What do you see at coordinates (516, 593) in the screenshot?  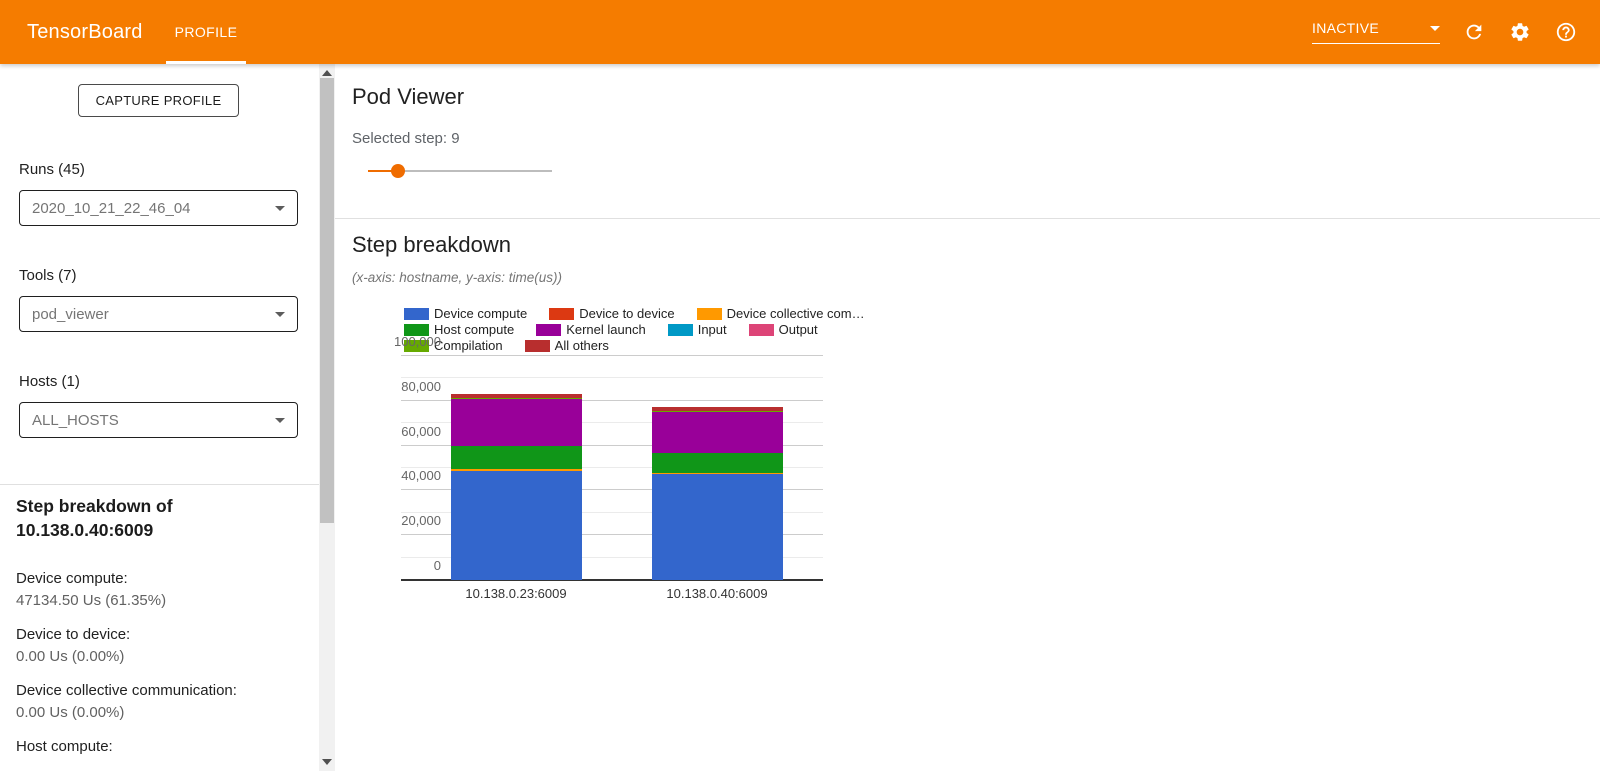 I see `x-axis-tick-label: 10.138.0.23:6009` at bounding box center [516, 593].